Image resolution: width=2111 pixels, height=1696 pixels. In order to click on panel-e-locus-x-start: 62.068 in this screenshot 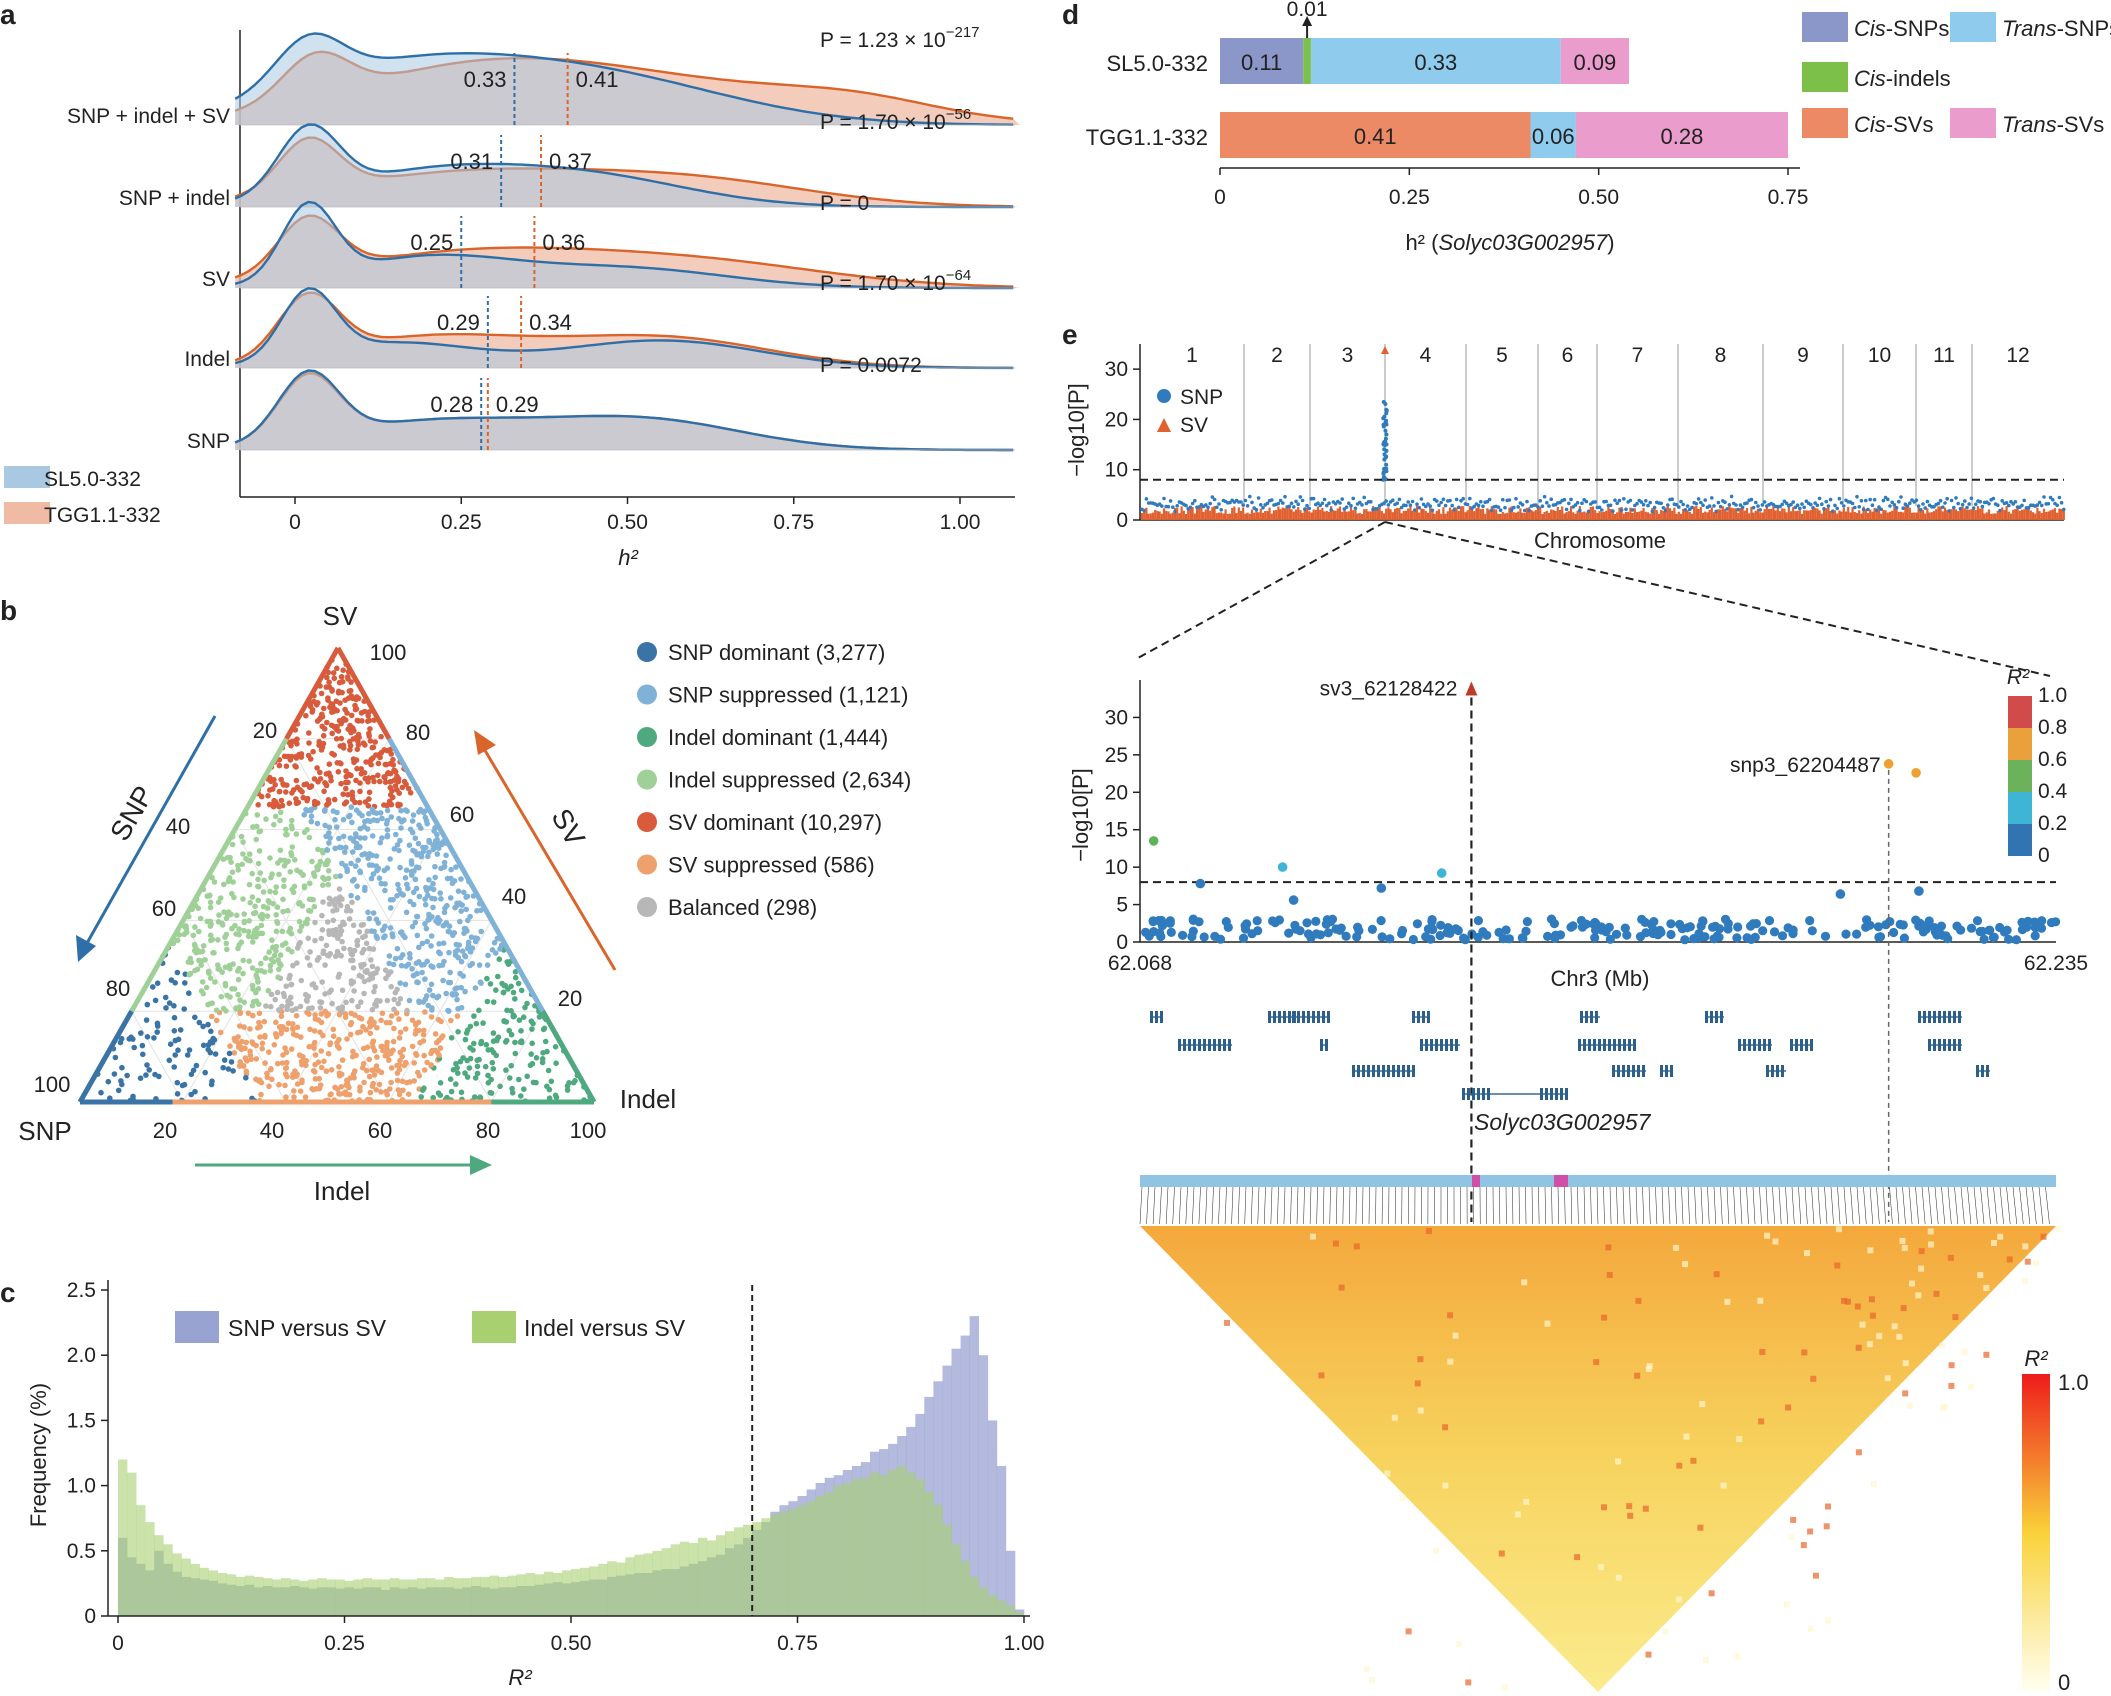, I will do `click(1140, 963)`.